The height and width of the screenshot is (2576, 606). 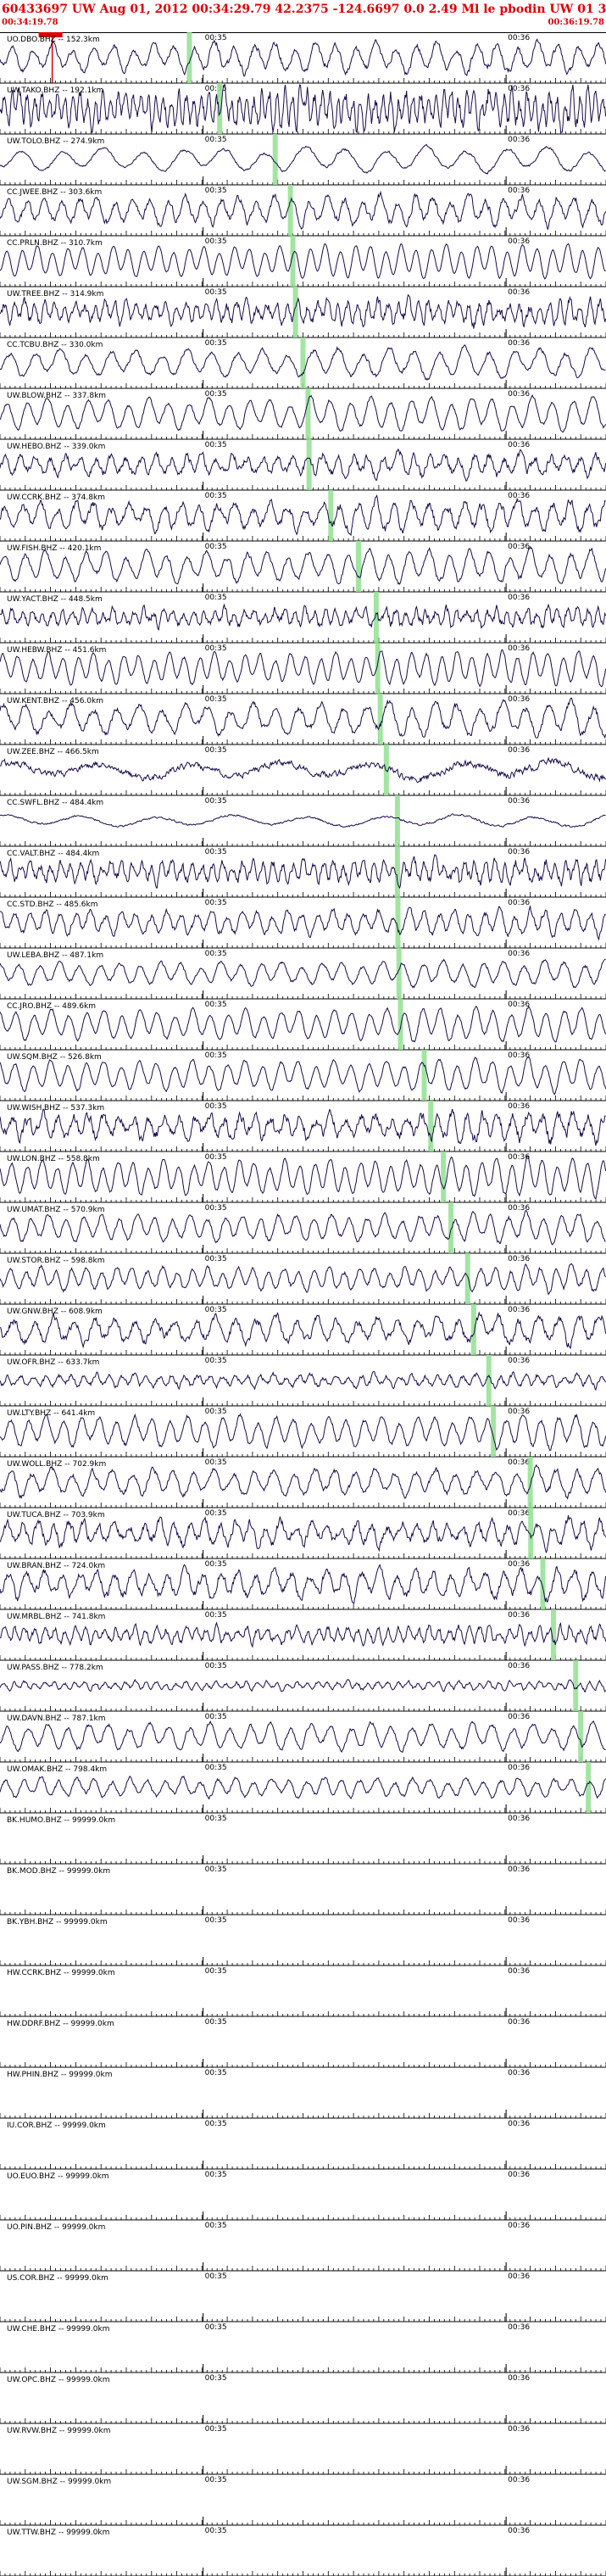 I want to click on channel-label: UW.BLOW.BHZ -- 337.8km, so click(x=56, y=396).